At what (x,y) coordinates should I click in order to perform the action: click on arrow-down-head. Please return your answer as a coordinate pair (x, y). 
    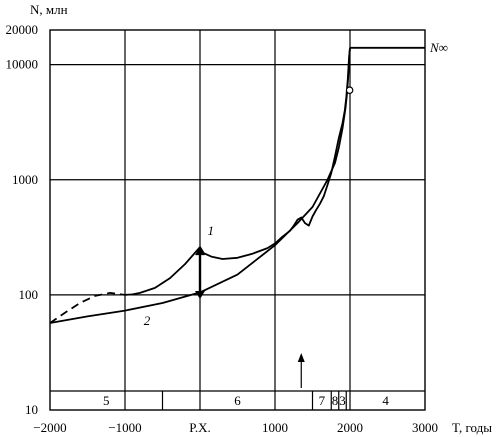
    Looking at the image, I should click on (200, 295).